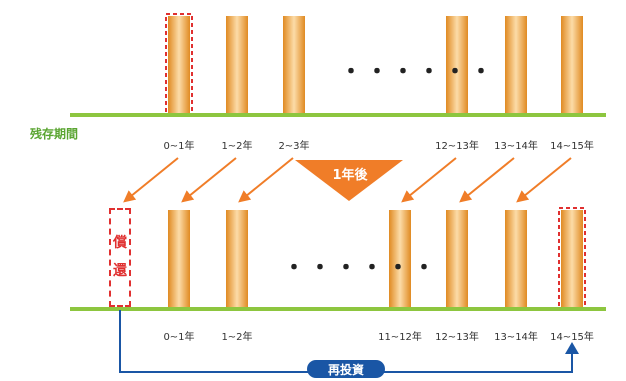  Describe the element at coordinates (516, 146) in the screenshot. I see `top-label-13-14: 13~14年` at that location.